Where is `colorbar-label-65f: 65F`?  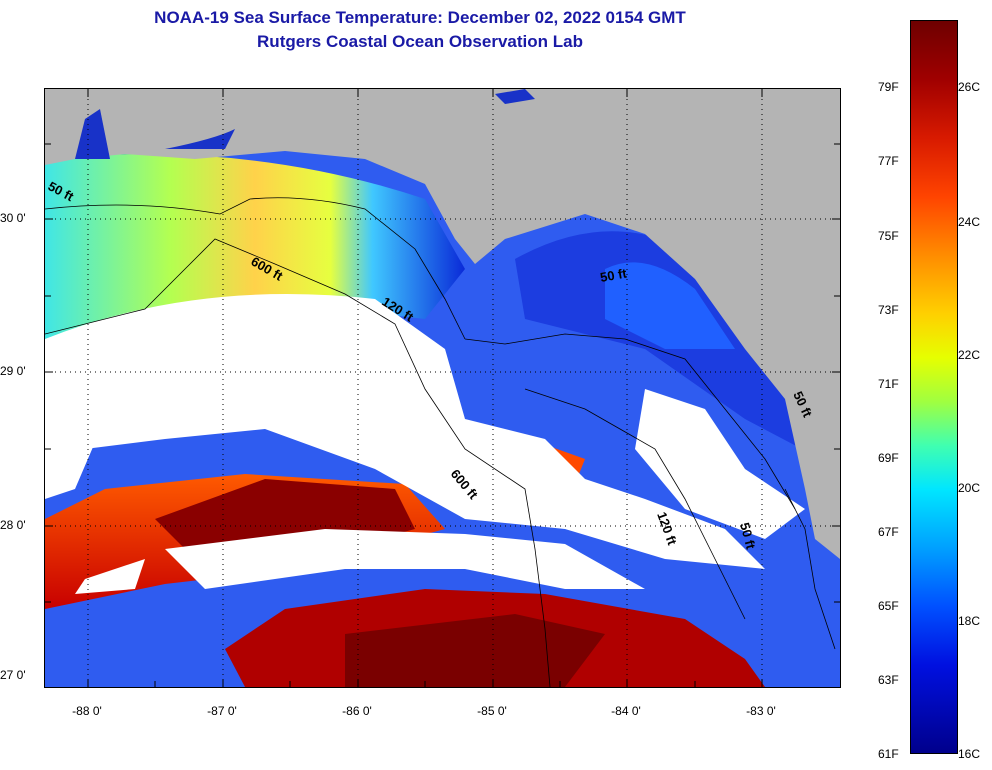 colorbar-label-65f: 65F is located at coordinates (888, 606).